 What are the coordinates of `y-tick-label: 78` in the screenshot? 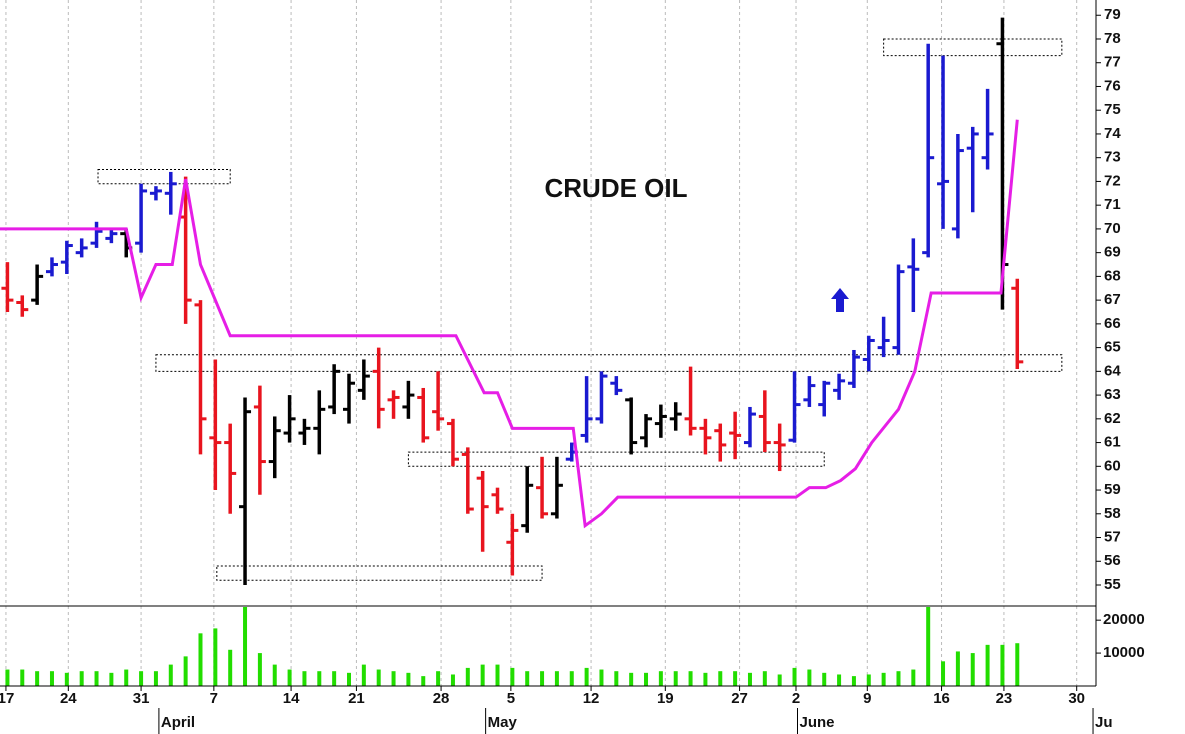 It's located at (1112, 38).